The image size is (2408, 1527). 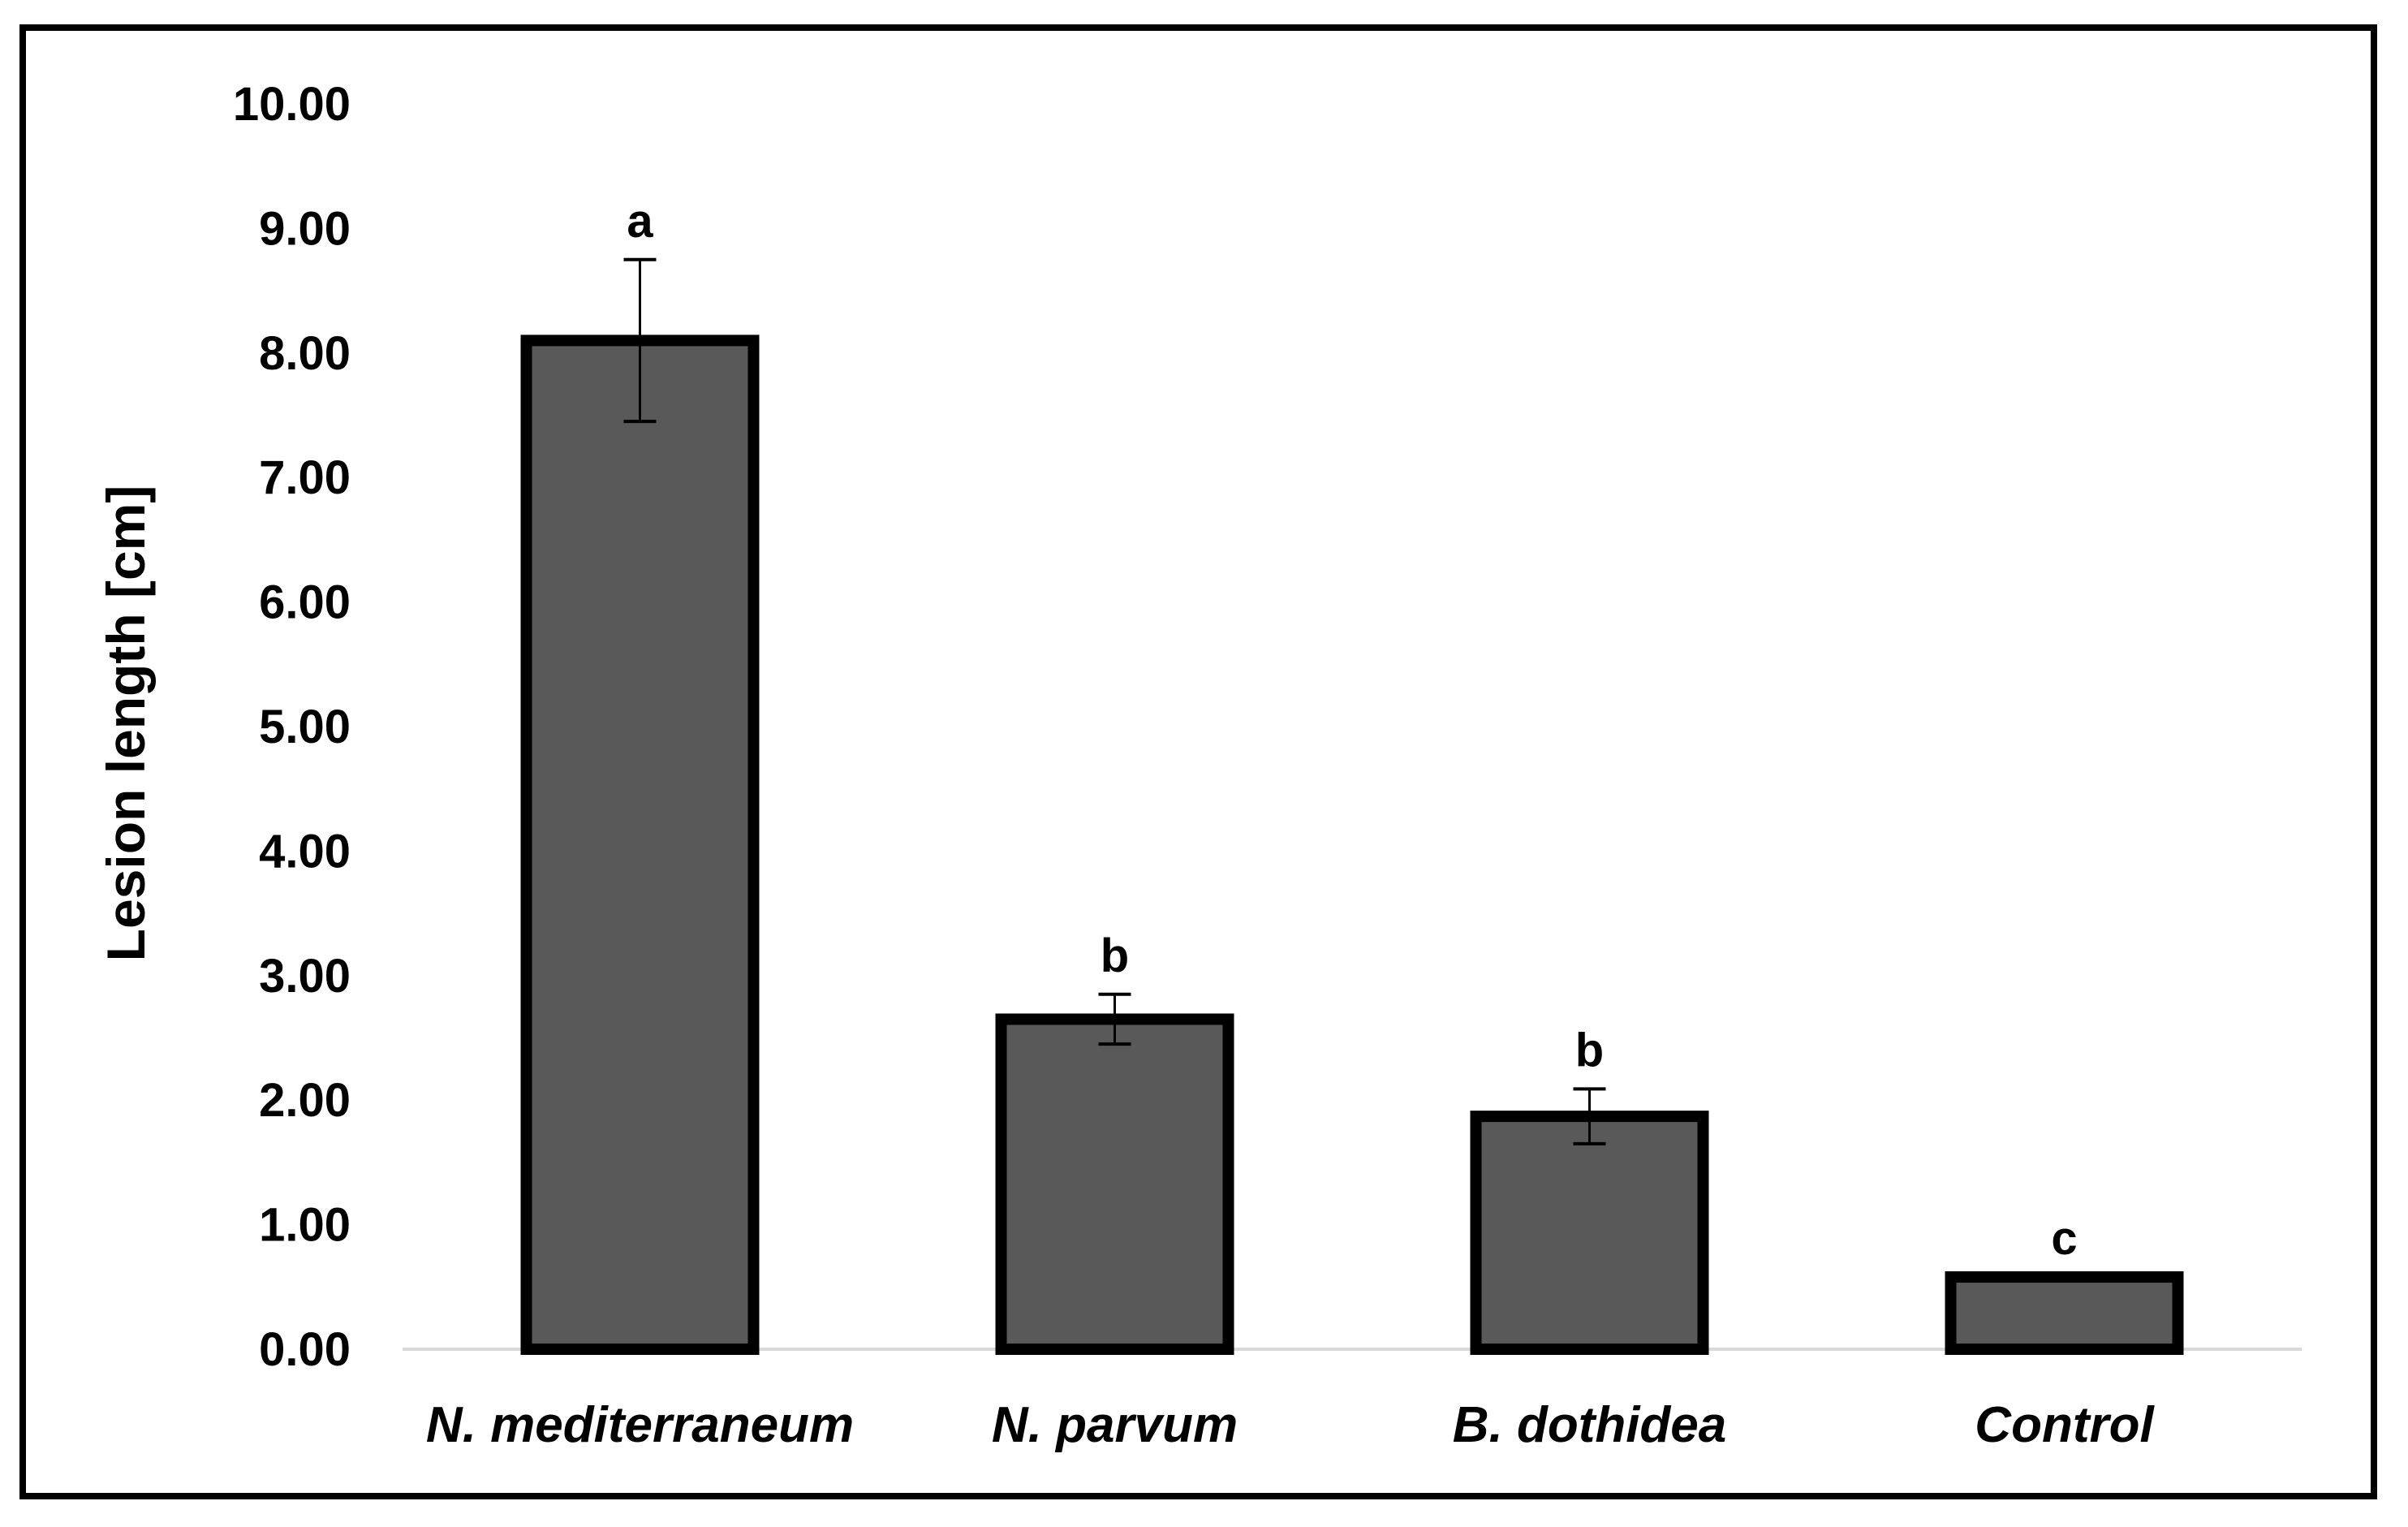 I want to click on x-category-label: Control, so click(x=2065, y=1425).